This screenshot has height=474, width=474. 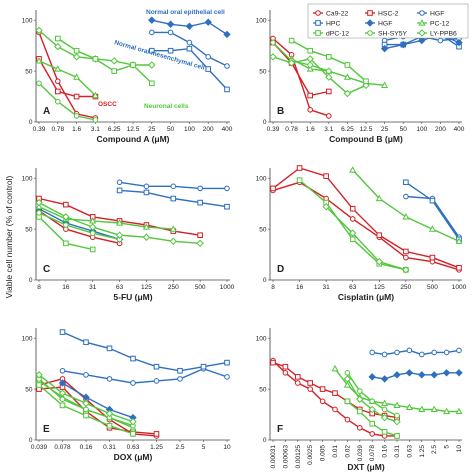 I want to click on panel-letter: F, so click(x=280, y=429).